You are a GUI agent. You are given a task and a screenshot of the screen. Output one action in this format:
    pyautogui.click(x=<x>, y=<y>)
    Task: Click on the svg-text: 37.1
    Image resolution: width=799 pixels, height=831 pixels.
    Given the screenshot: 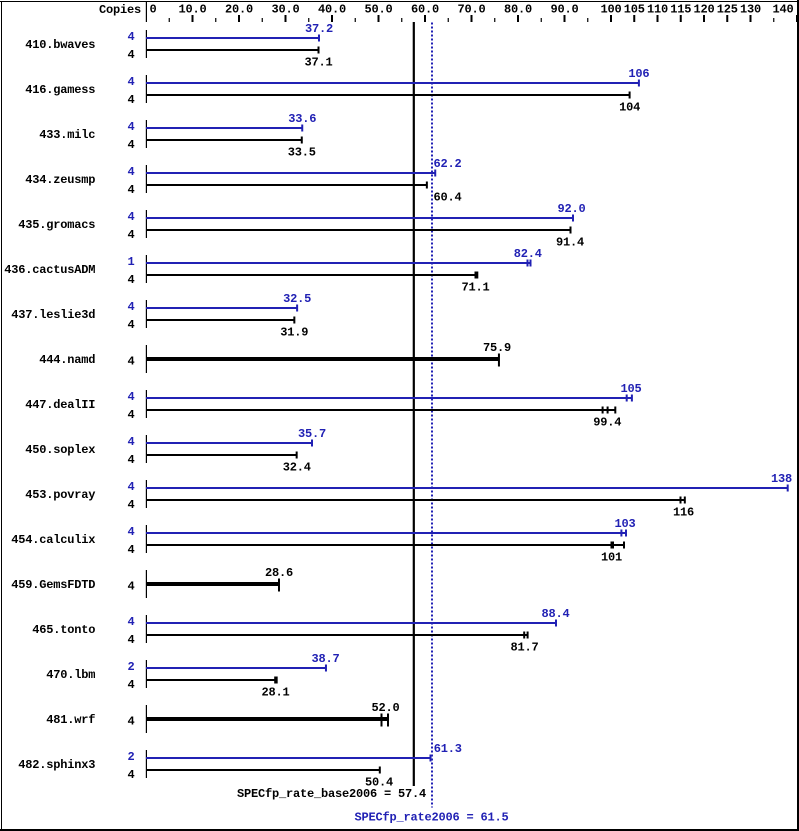 What is the action you would take?
    pyautogui.click(x=318, y=62)
    